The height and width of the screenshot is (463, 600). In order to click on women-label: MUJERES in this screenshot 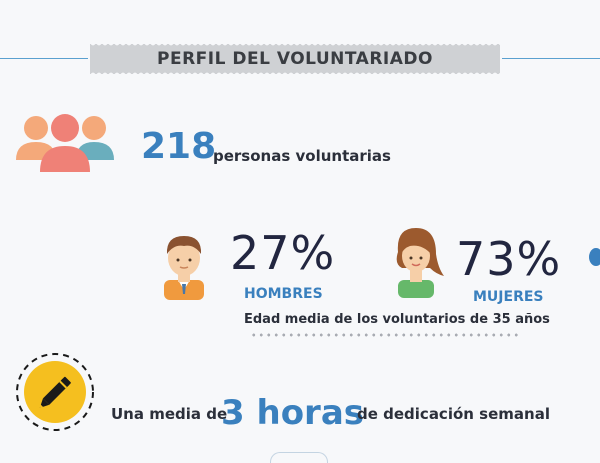, I will do `click(508, 297)`.